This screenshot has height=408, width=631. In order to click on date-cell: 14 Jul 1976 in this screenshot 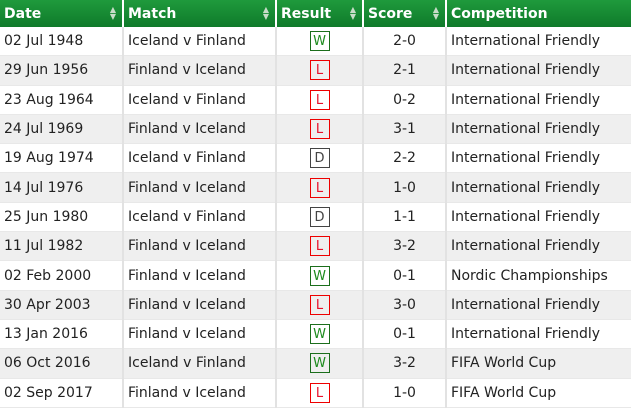, I will do `click(62, 187)`.